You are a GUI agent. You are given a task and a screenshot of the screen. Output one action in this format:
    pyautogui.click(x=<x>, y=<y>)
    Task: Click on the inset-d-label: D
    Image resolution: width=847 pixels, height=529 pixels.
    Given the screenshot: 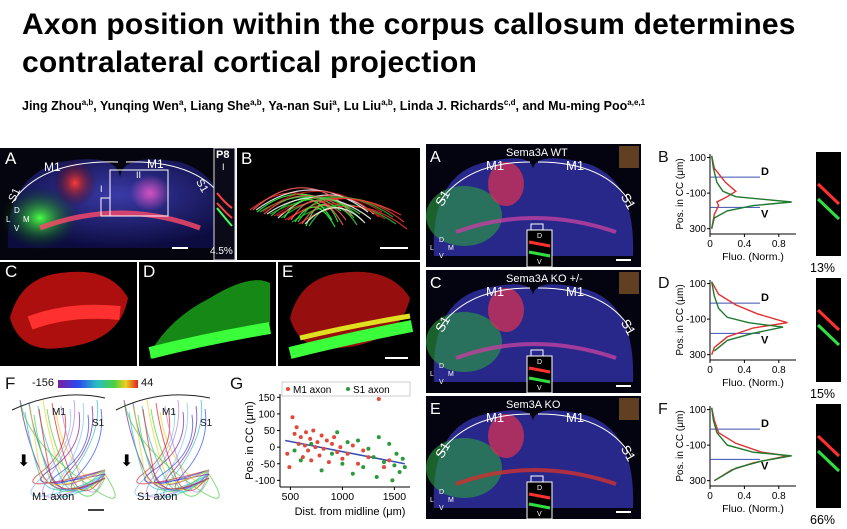 What is the action you would take?
    pyautogui.click(x=539, y=488)
    